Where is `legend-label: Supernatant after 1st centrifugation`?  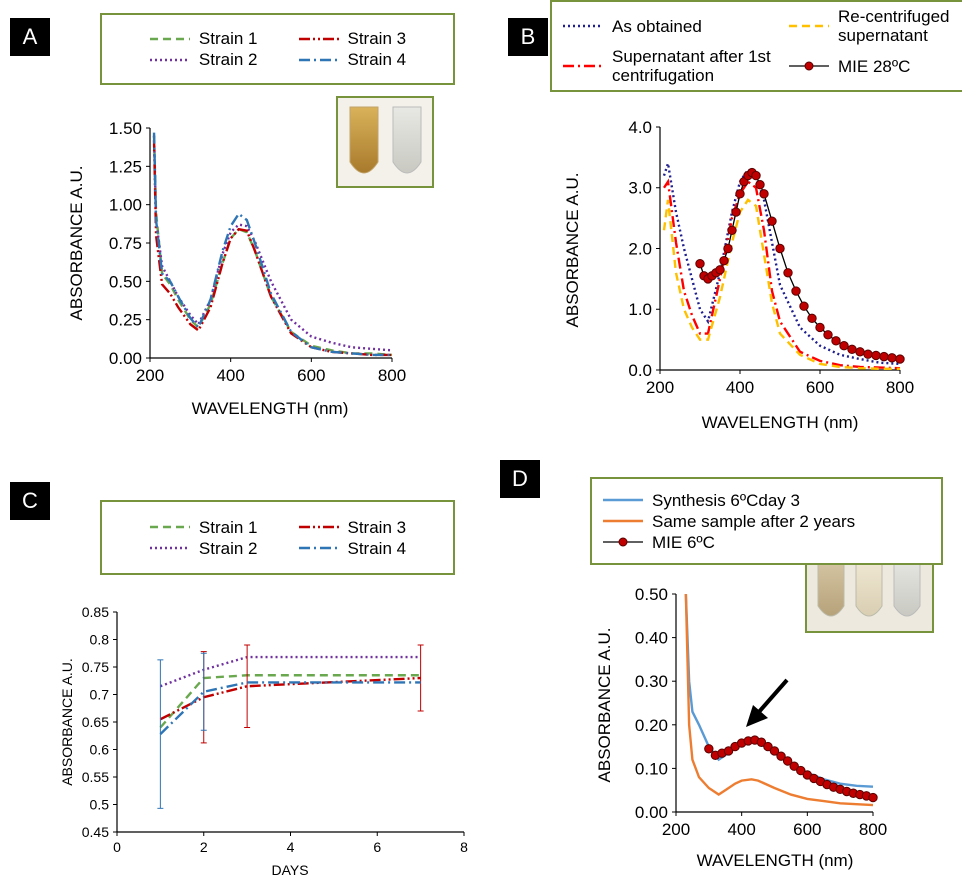
legend-label: Supernatant after 1st centrifugation is located at coordinates (691, 66).